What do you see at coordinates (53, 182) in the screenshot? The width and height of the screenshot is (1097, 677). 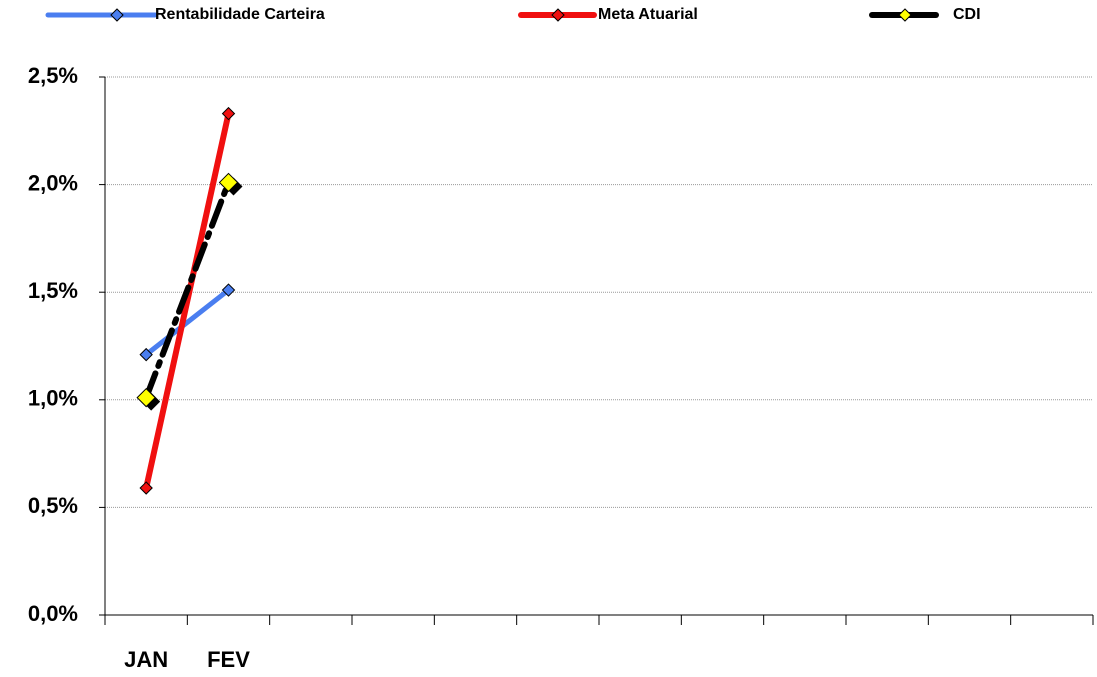 I see `y-tick-label: 2,0%` at bounding box center [53, 182].